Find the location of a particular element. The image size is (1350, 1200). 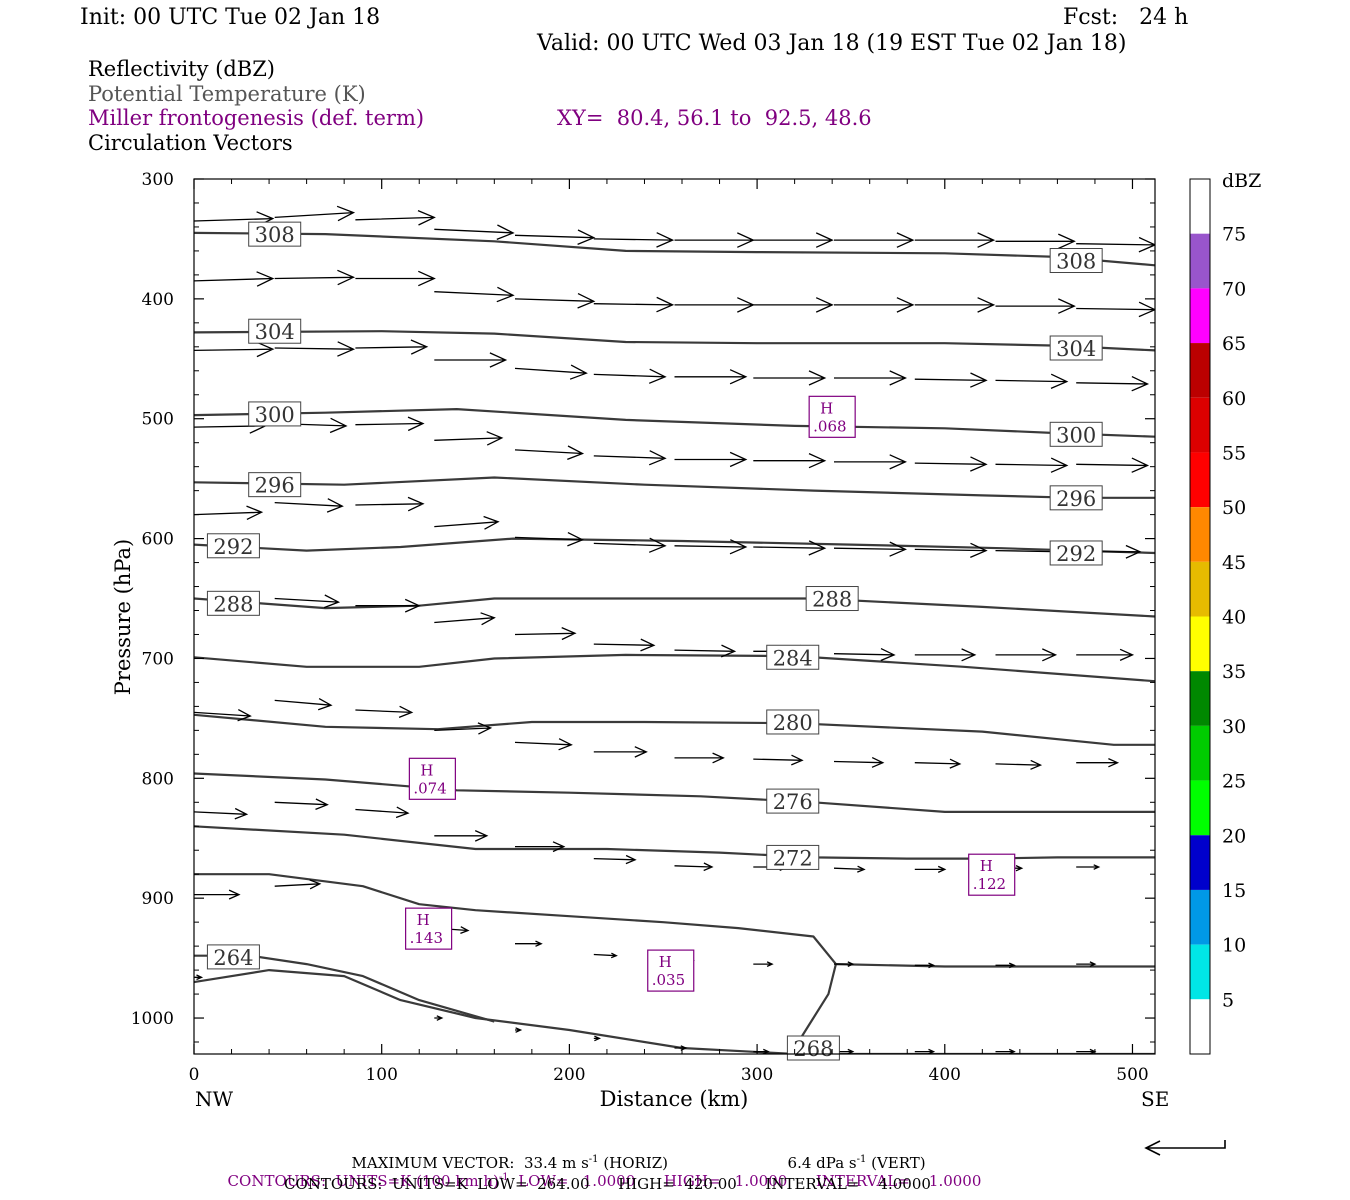

colorbar-label: 40 is located at coordinates (1234, 618).